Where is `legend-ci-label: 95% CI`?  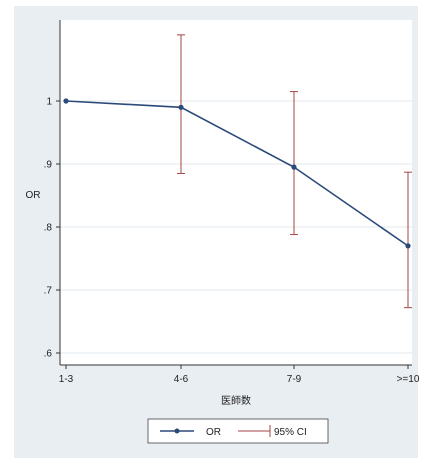
legend-ci-label: 95% CI is located at coordinates (290, 432).